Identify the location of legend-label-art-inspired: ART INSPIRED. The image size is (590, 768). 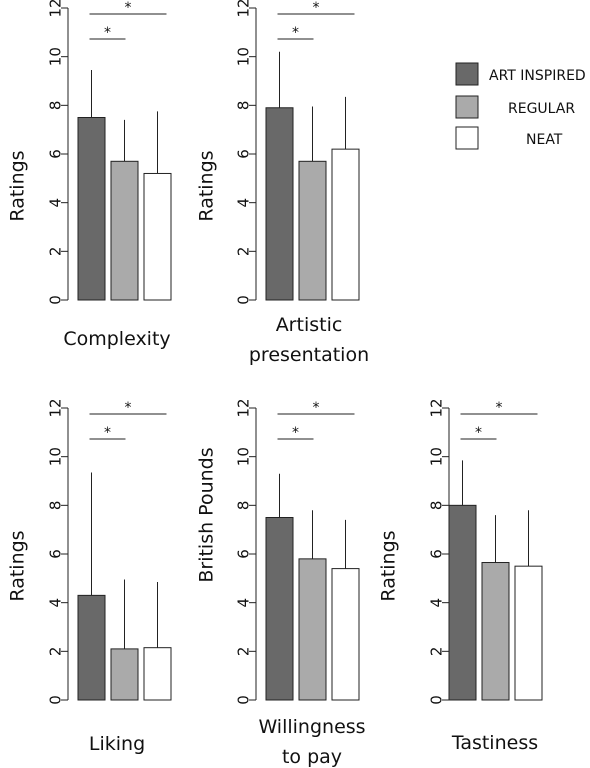
(537, 76).